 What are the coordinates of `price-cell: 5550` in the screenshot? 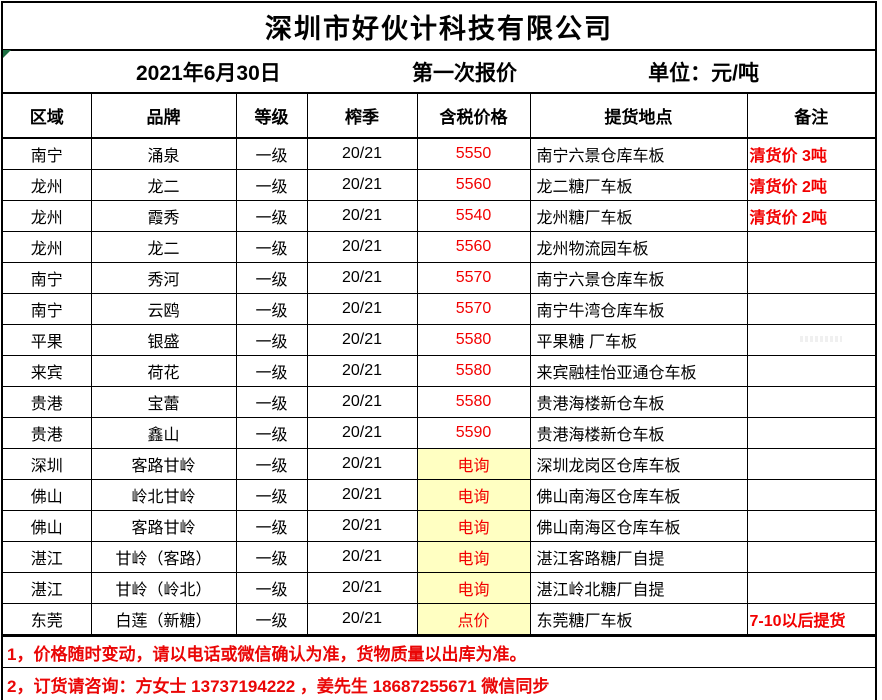 It's located at (473, 153).